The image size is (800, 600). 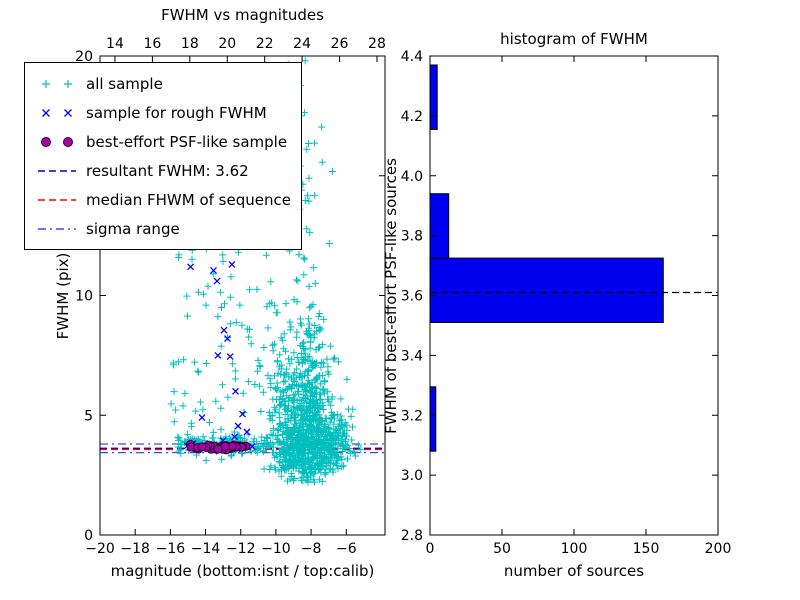 I want to click on tick-label: 14, so click(x=115, y=44).